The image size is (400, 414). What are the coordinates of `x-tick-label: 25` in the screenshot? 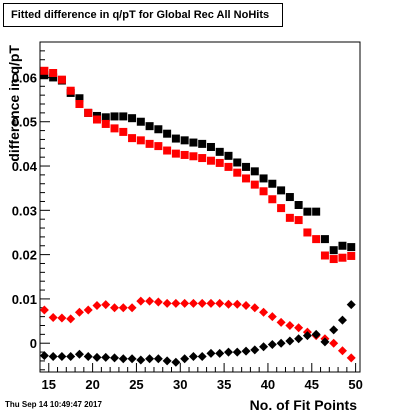 It's located at (136, 384).